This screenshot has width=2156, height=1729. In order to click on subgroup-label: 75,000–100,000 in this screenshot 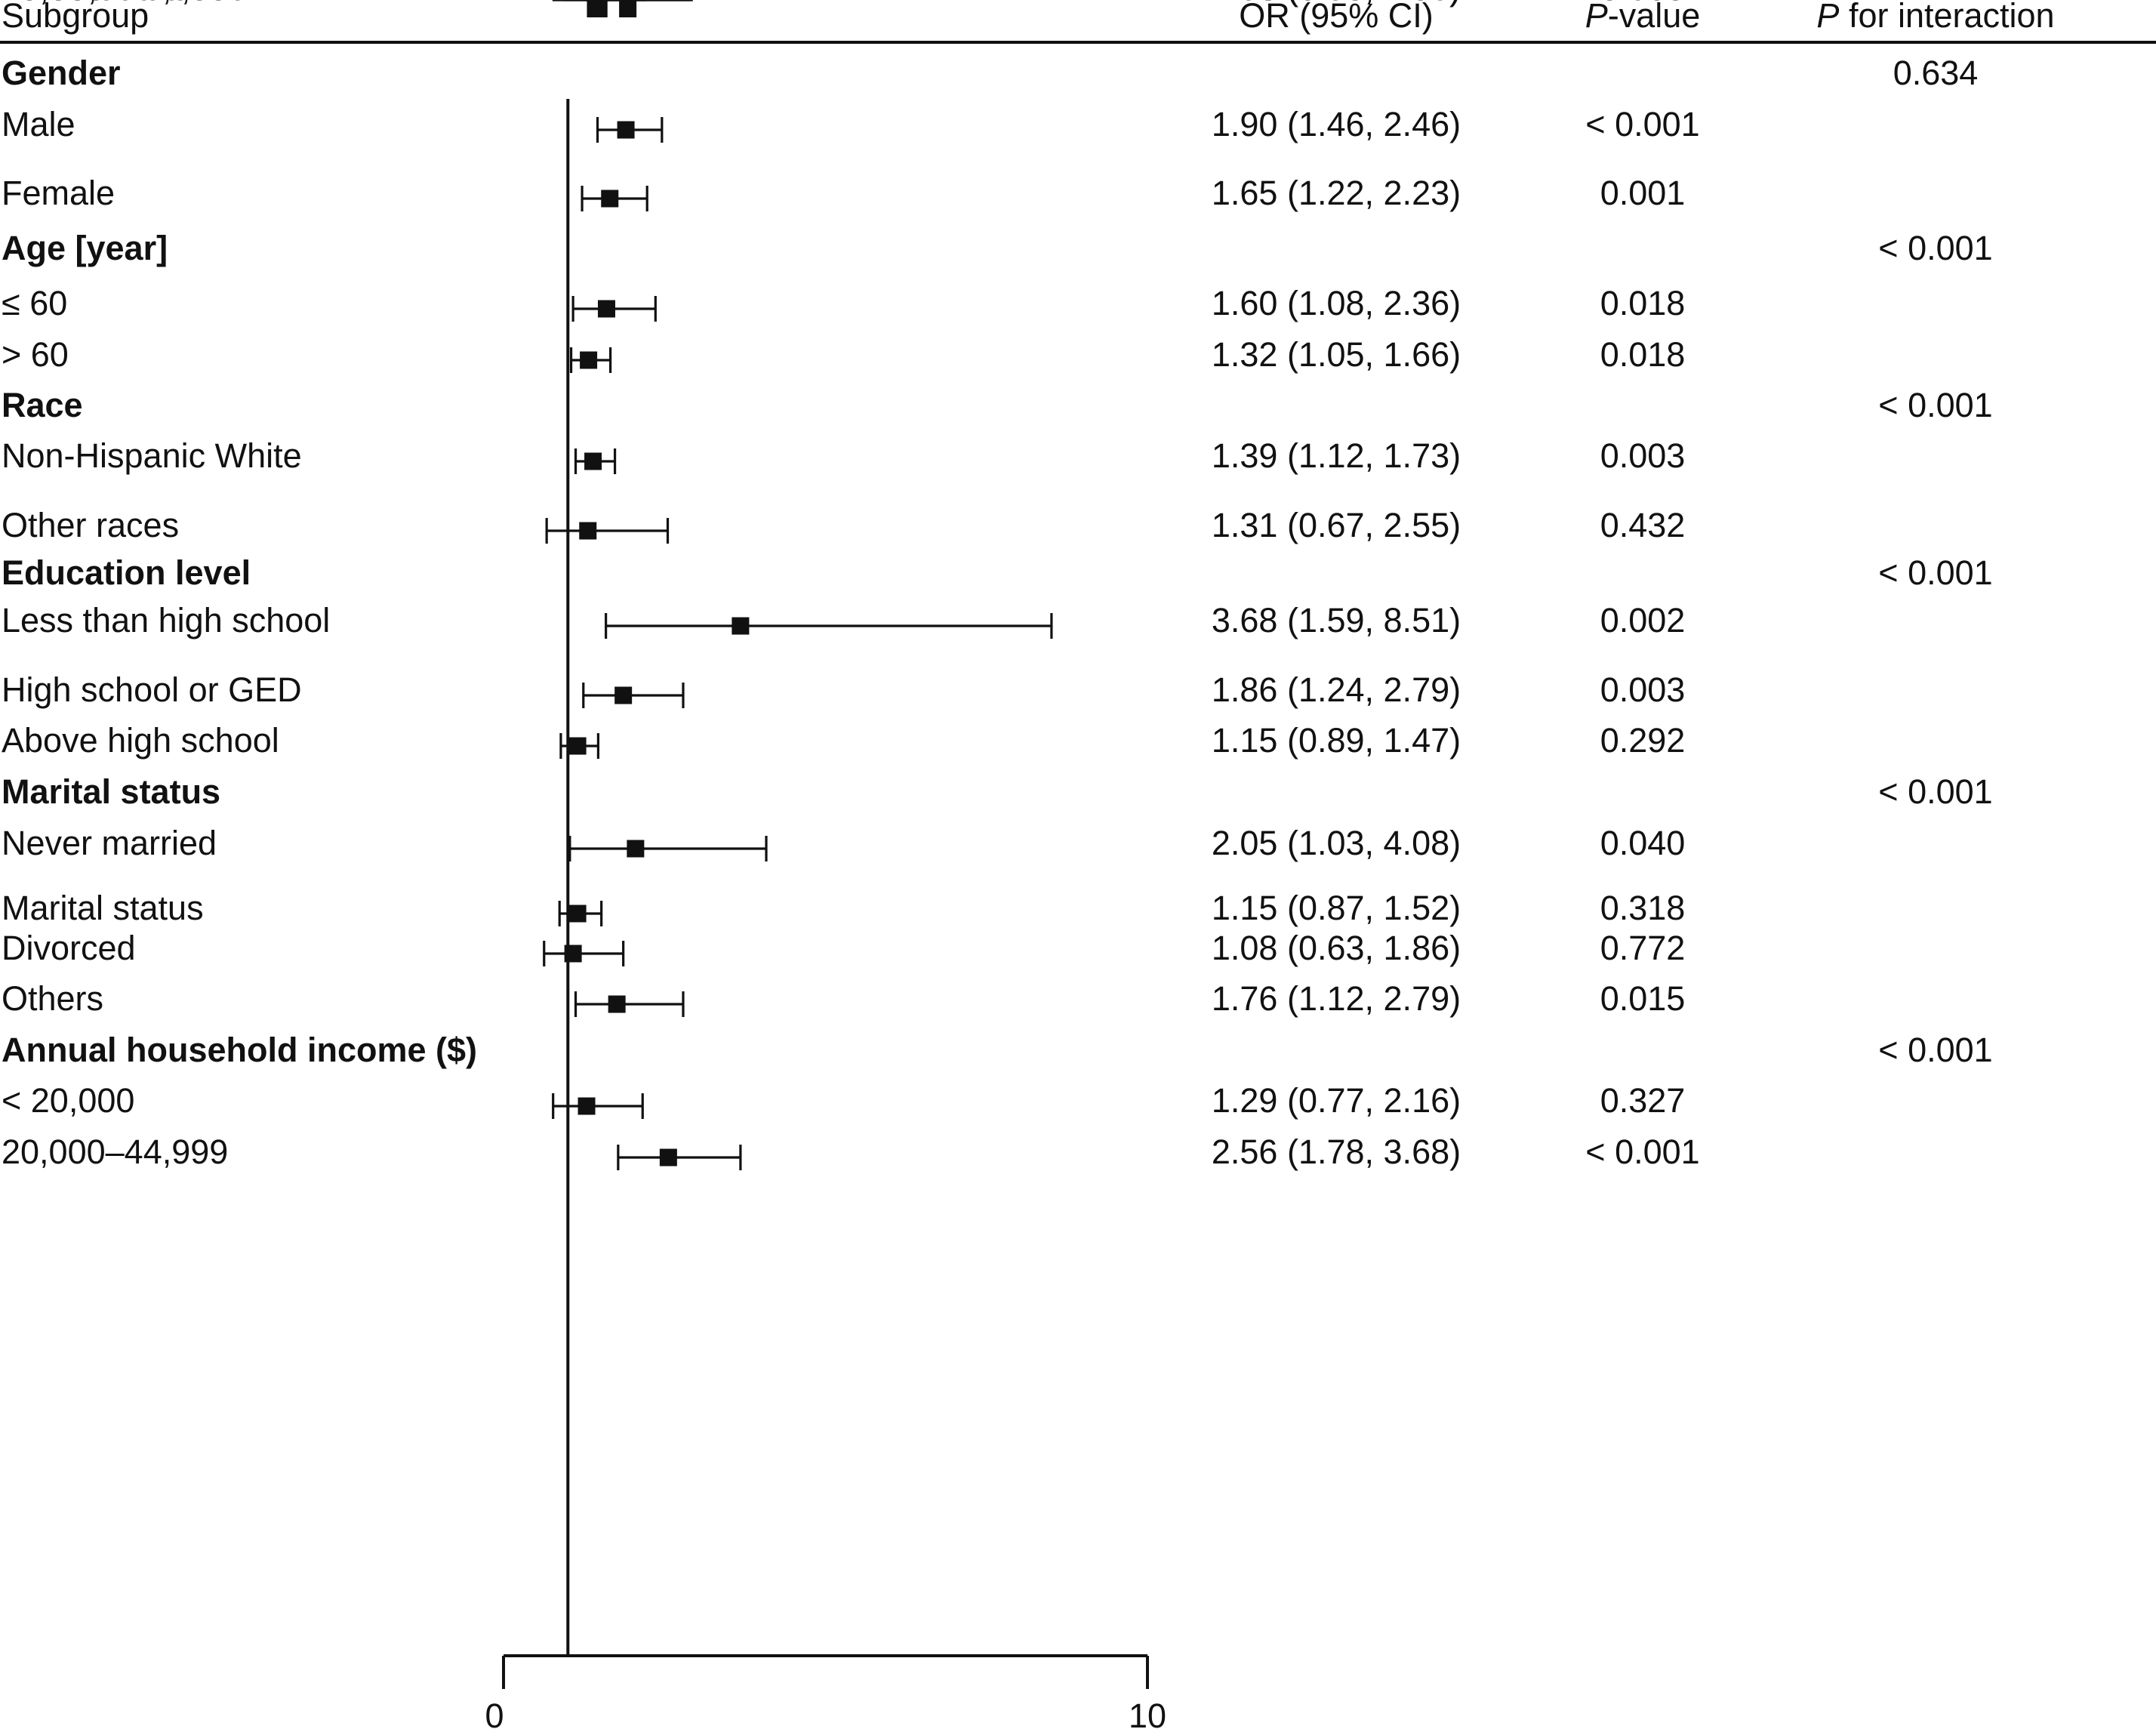, I will do `click(124, 4)`.